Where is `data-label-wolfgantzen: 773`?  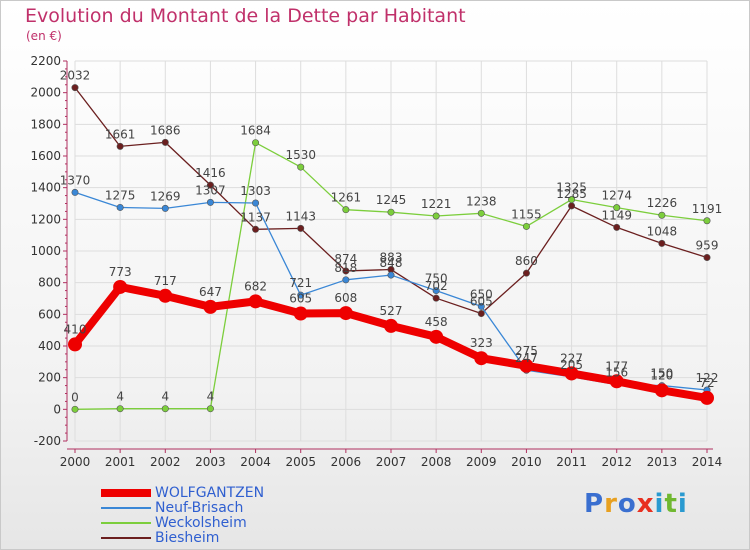
data-label-wolfgantzen: 773 is located at coordinates (120, 272).